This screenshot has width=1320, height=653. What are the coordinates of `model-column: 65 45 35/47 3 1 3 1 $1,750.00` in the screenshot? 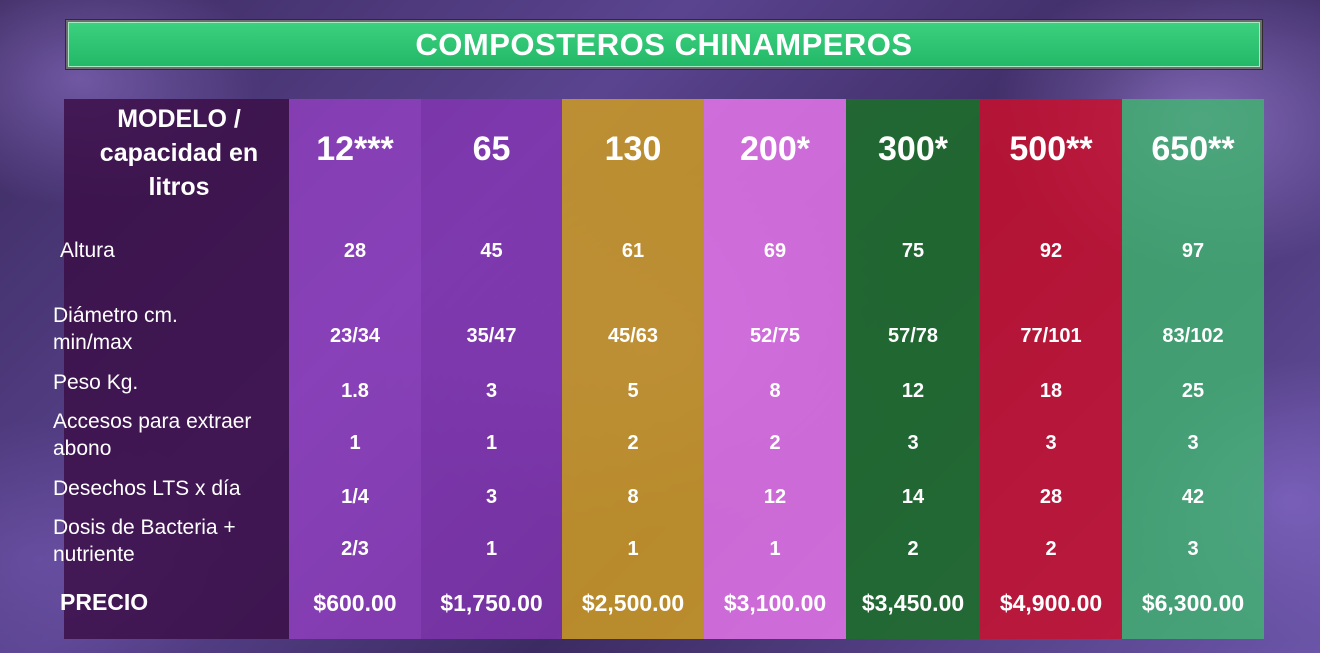 It's located at (491, 369).